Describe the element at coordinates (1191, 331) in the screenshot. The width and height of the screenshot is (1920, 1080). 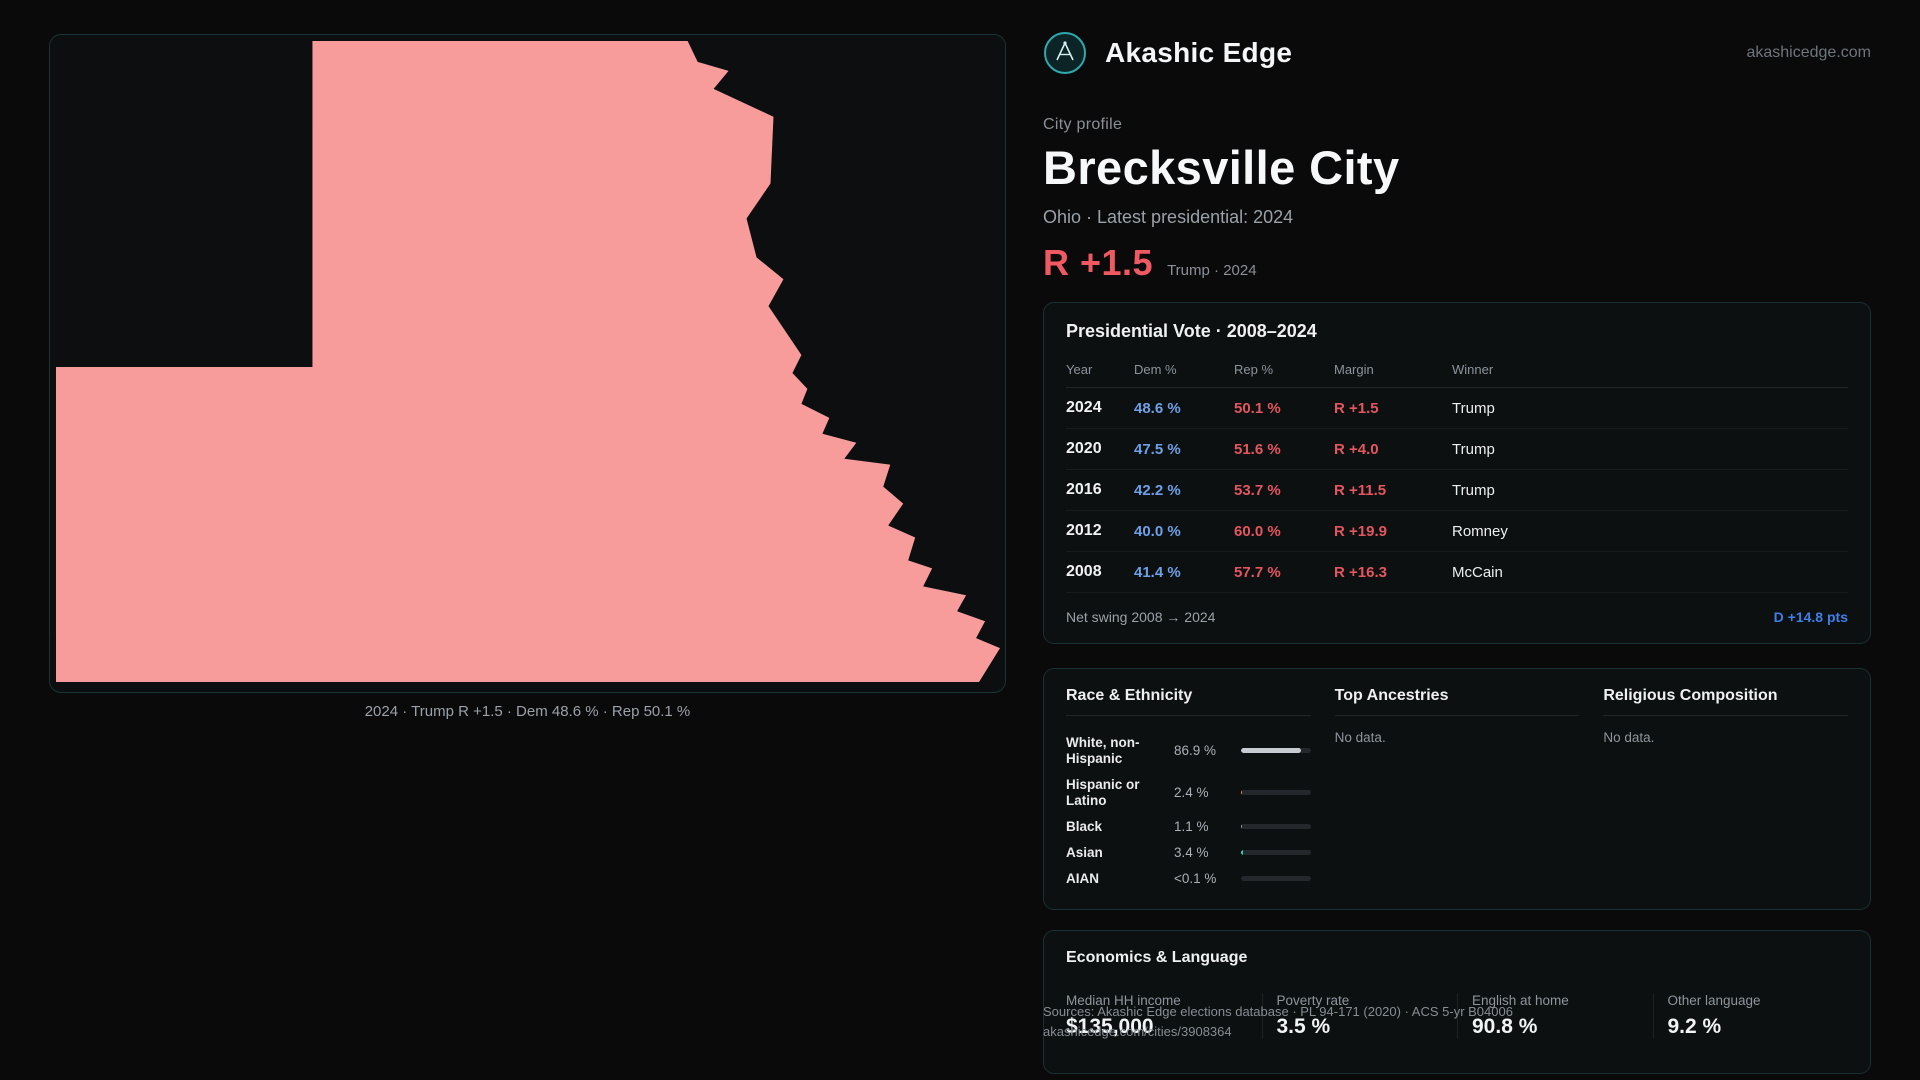
I see `presidential-card-title: Presidential Vote · 2008–2024` at that location.